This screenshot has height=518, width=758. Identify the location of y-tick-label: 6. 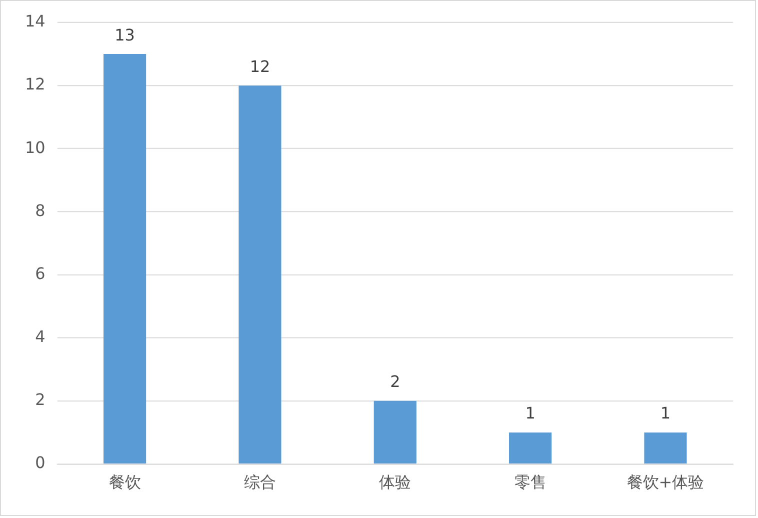
(40, 273).